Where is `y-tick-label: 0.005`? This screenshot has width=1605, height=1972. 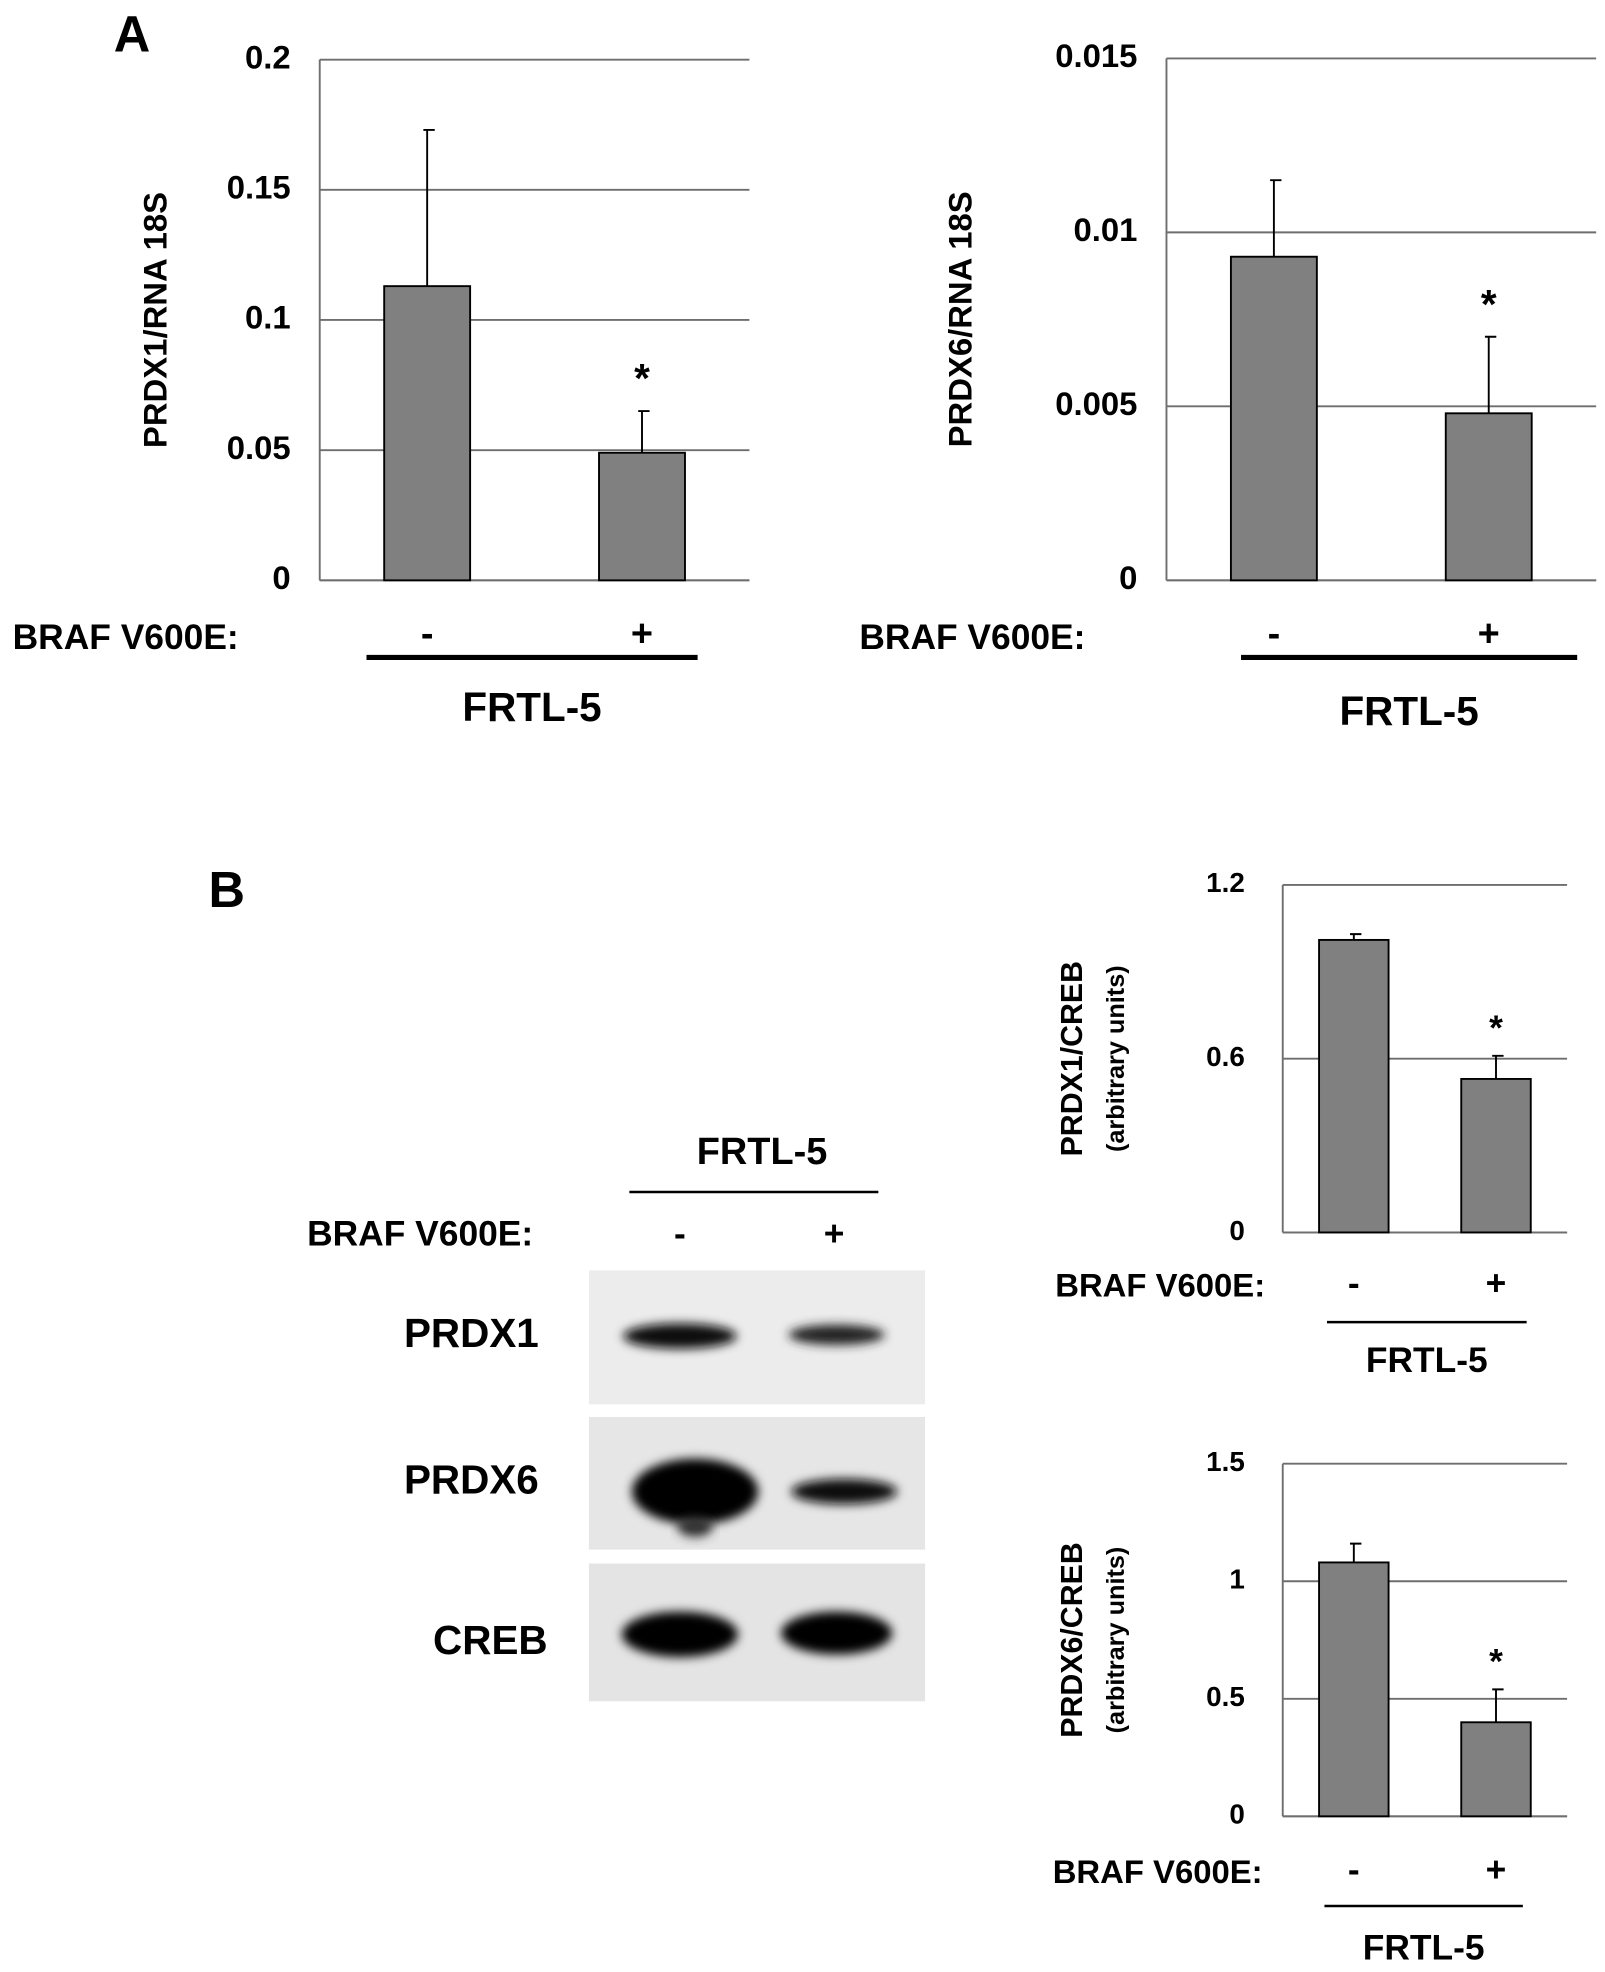
y-tick-label: 0.005 is located at coordinates (1096, 403).